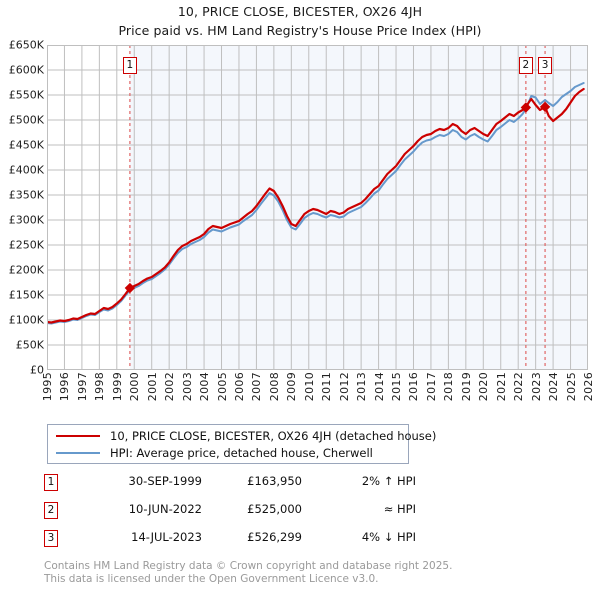 The height and width of the screenshot is (590, 600). What do you see at coordinates (78, 453) in the screenshot?
I see `legend-swatch-hpi` at bounding box center [78, 453].